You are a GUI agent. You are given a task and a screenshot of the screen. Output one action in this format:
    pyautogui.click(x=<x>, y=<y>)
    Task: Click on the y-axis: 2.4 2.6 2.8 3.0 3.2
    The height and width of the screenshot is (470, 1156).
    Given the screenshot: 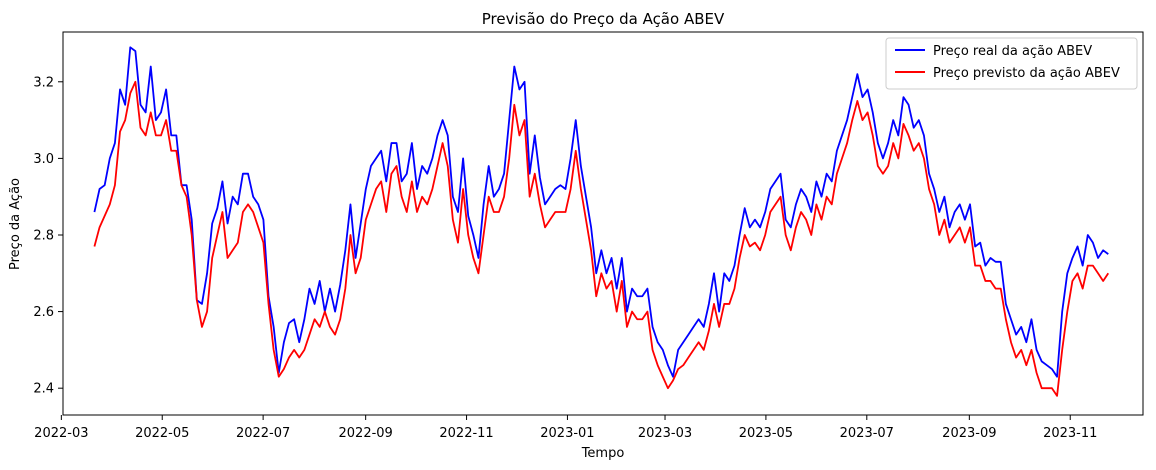 What is the action you would take?
    pyautogui.click(x=48, y=236)
    